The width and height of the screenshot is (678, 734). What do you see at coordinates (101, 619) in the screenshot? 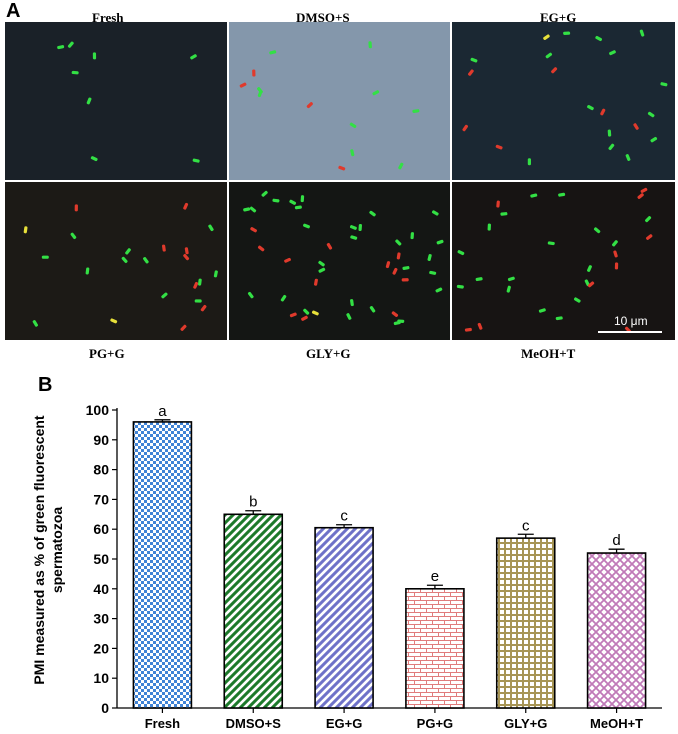
I see `y-tick-label: 30` at bounding box center [101, 619].